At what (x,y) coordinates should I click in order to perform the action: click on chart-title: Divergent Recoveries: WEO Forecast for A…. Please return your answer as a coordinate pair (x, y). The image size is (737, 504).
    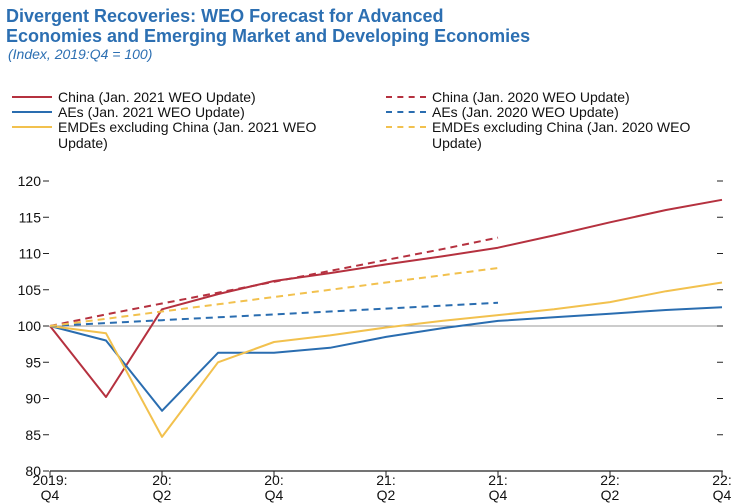
    Looking at the image, I should click on (370, 26).